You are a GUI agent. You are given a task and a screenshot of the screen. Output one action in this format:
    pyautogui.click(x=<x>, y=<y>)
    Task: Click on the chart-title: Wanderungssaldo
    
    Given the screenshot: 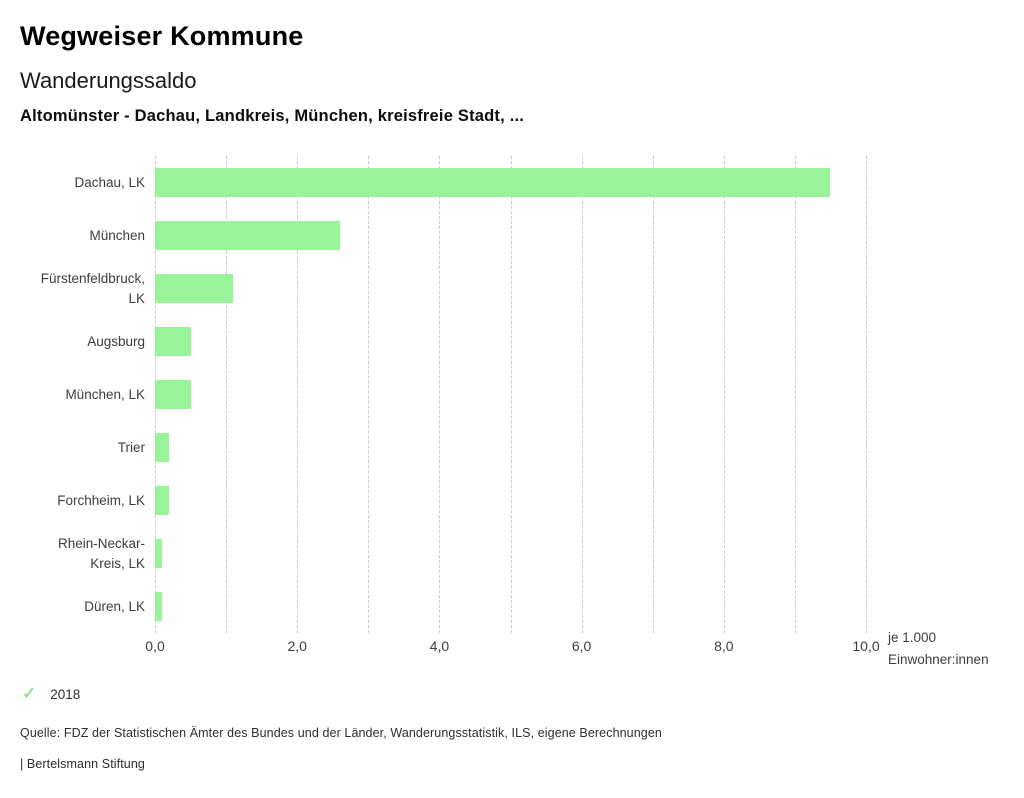 What is the action you would take?
    pyautogui.click(x=108, y=80)
    